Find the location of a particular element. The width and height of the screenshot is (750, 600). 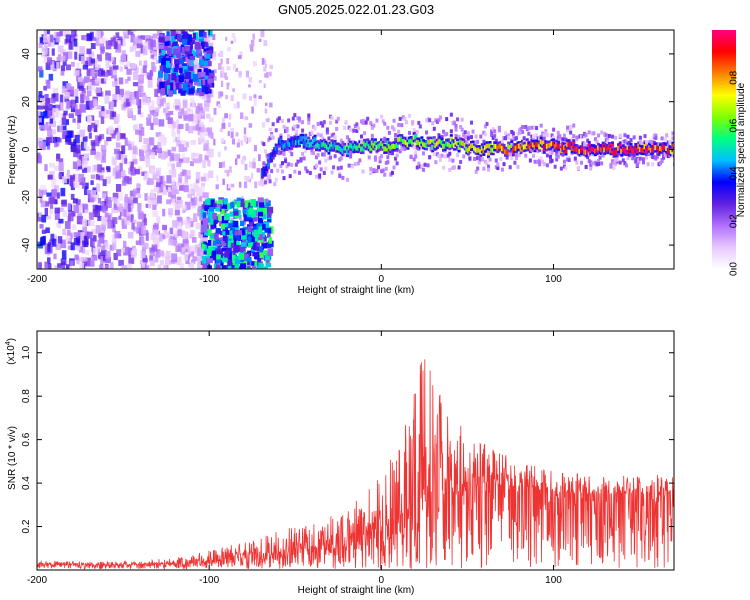

colorbar-label: Normalized spectral amplitude is located at coordinates (741, 149).